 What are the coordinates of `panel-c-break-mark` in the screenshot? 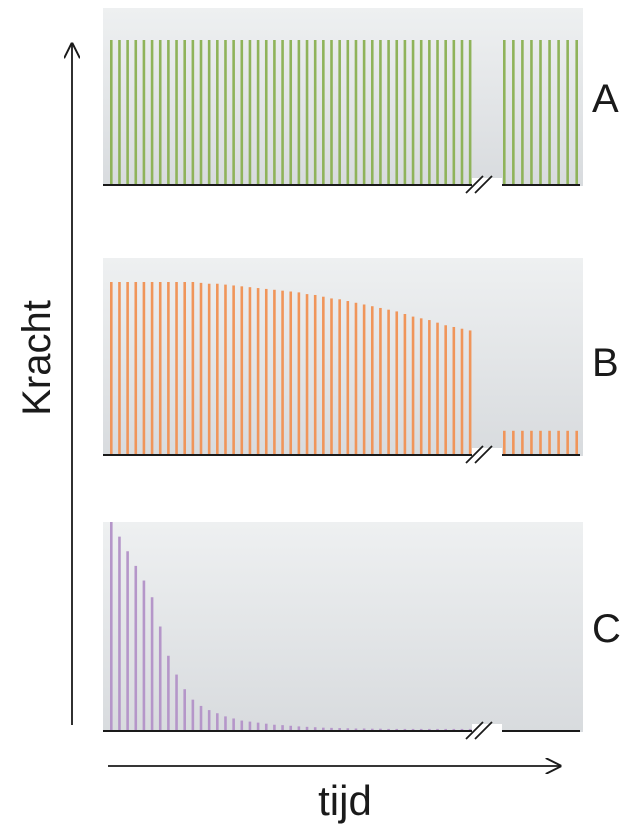 It's located at (483, 730).